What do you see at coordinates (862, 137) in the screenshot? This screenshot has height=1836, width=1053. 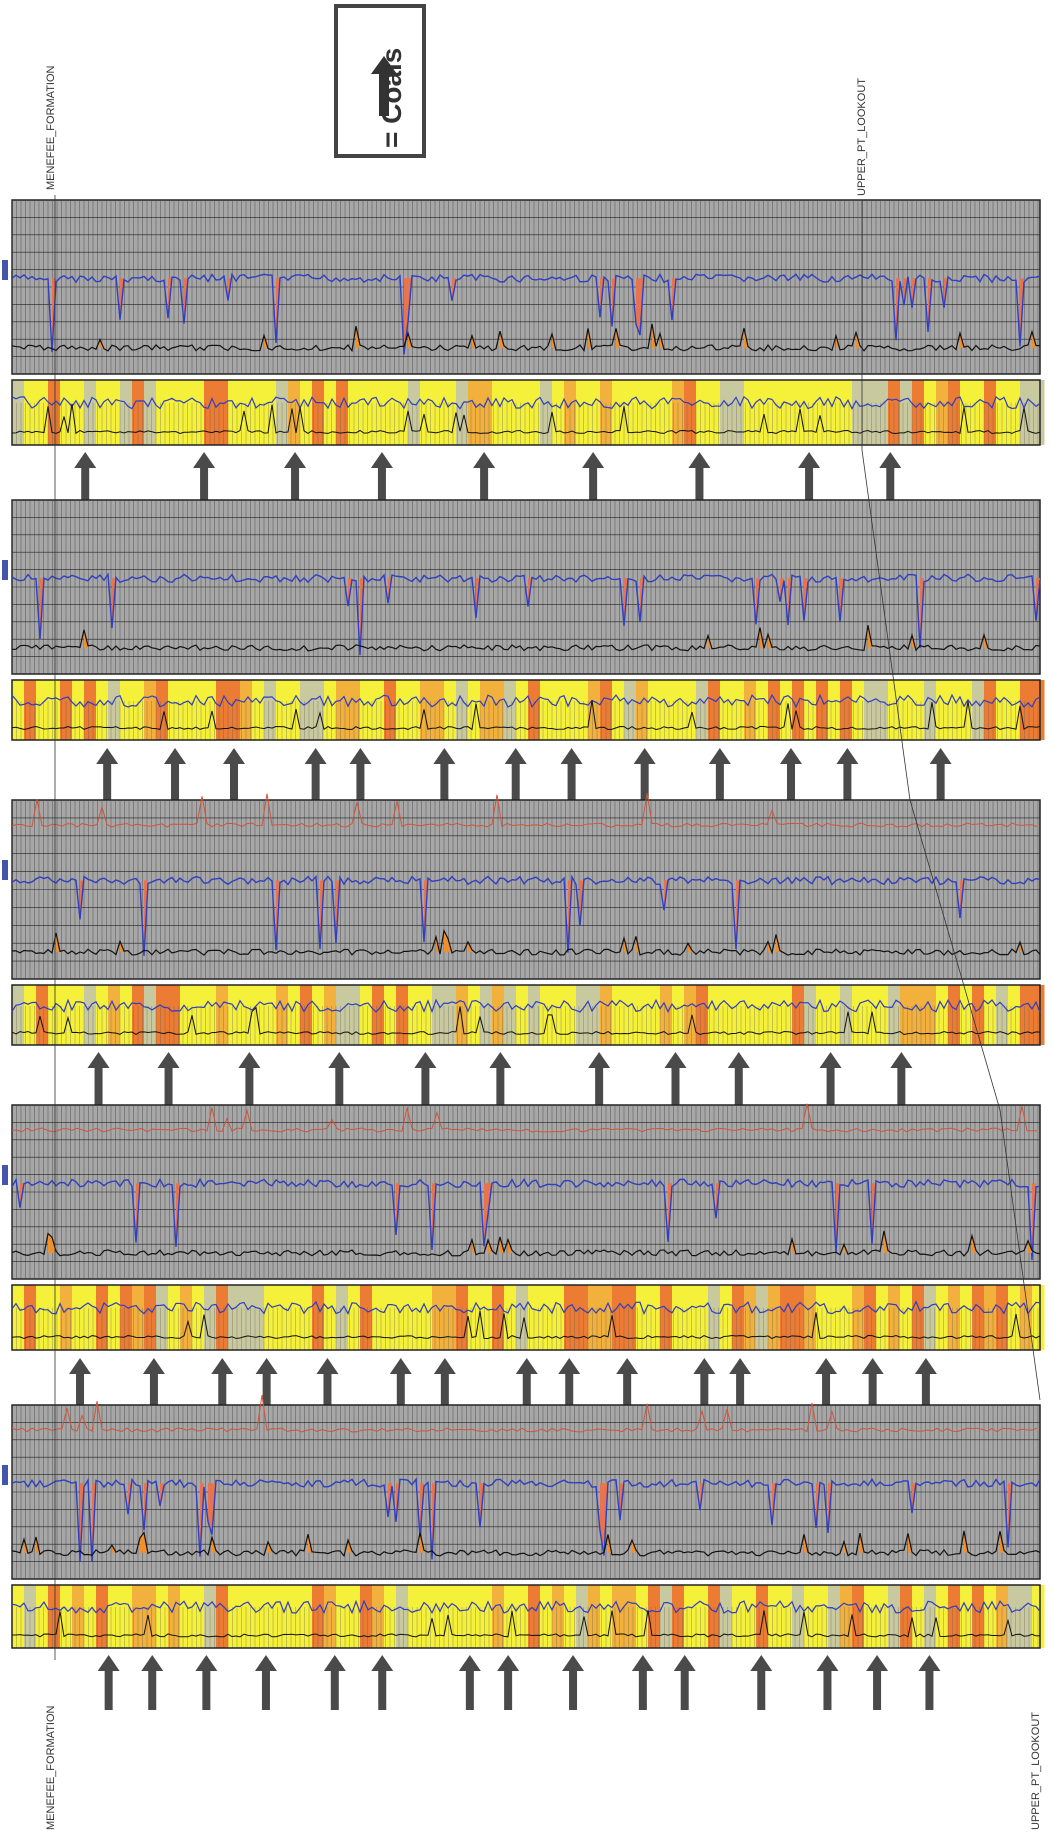 I see `formation-label-top-right: UPPER_PT_LOOKOUT` at bounding box center [862, 137].